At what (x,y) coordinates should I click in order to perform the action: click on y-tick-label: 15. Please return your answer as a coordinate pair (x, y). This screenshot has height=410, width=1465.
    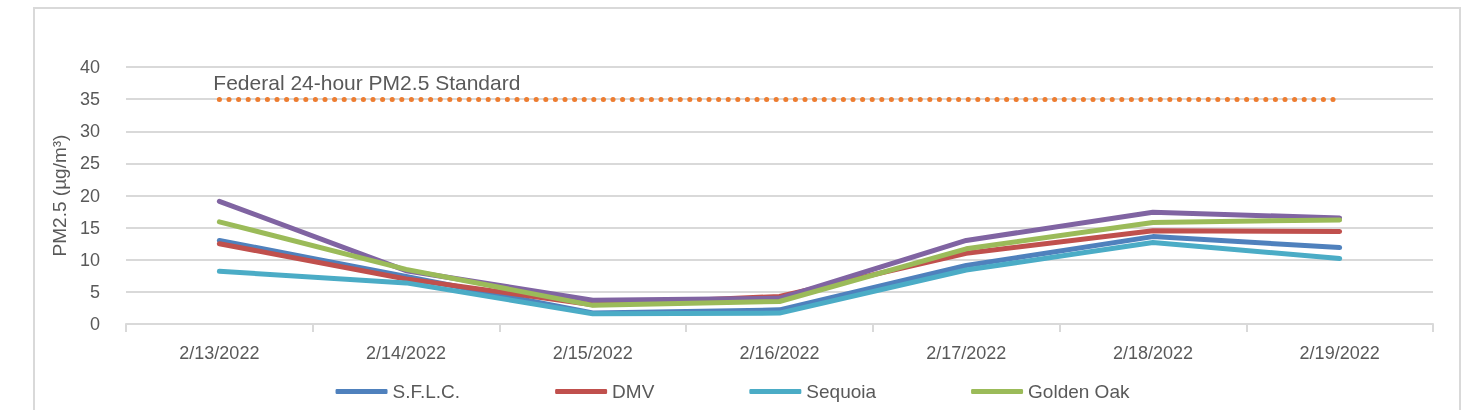
    Looking at the image, I should click on (89, 227).